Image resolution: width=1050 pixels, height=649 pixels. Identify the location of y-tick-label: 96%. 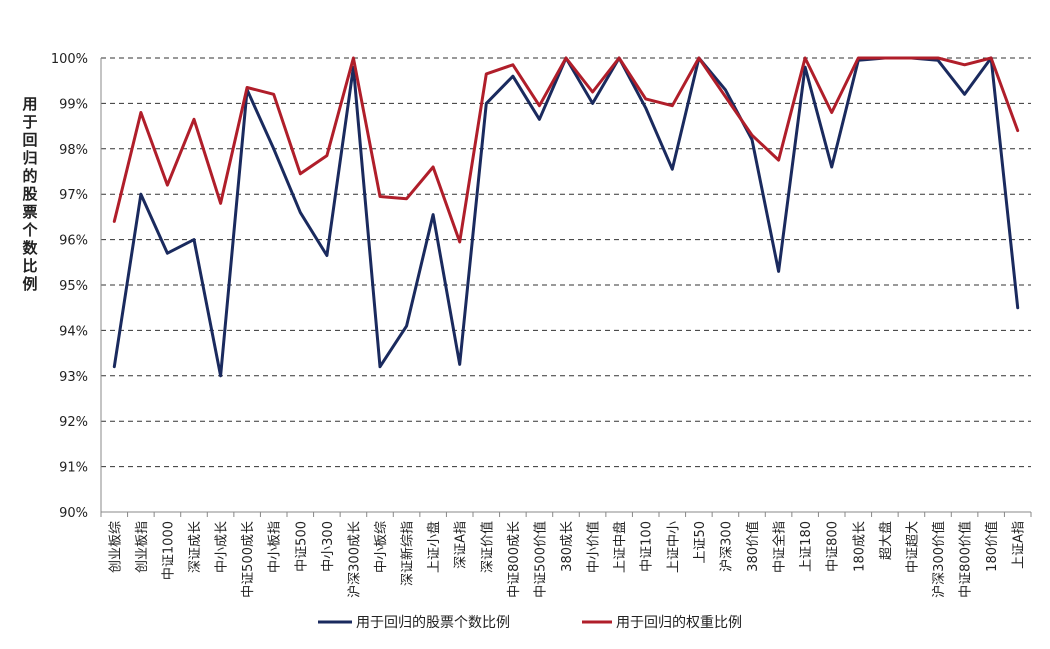
(73, 241).